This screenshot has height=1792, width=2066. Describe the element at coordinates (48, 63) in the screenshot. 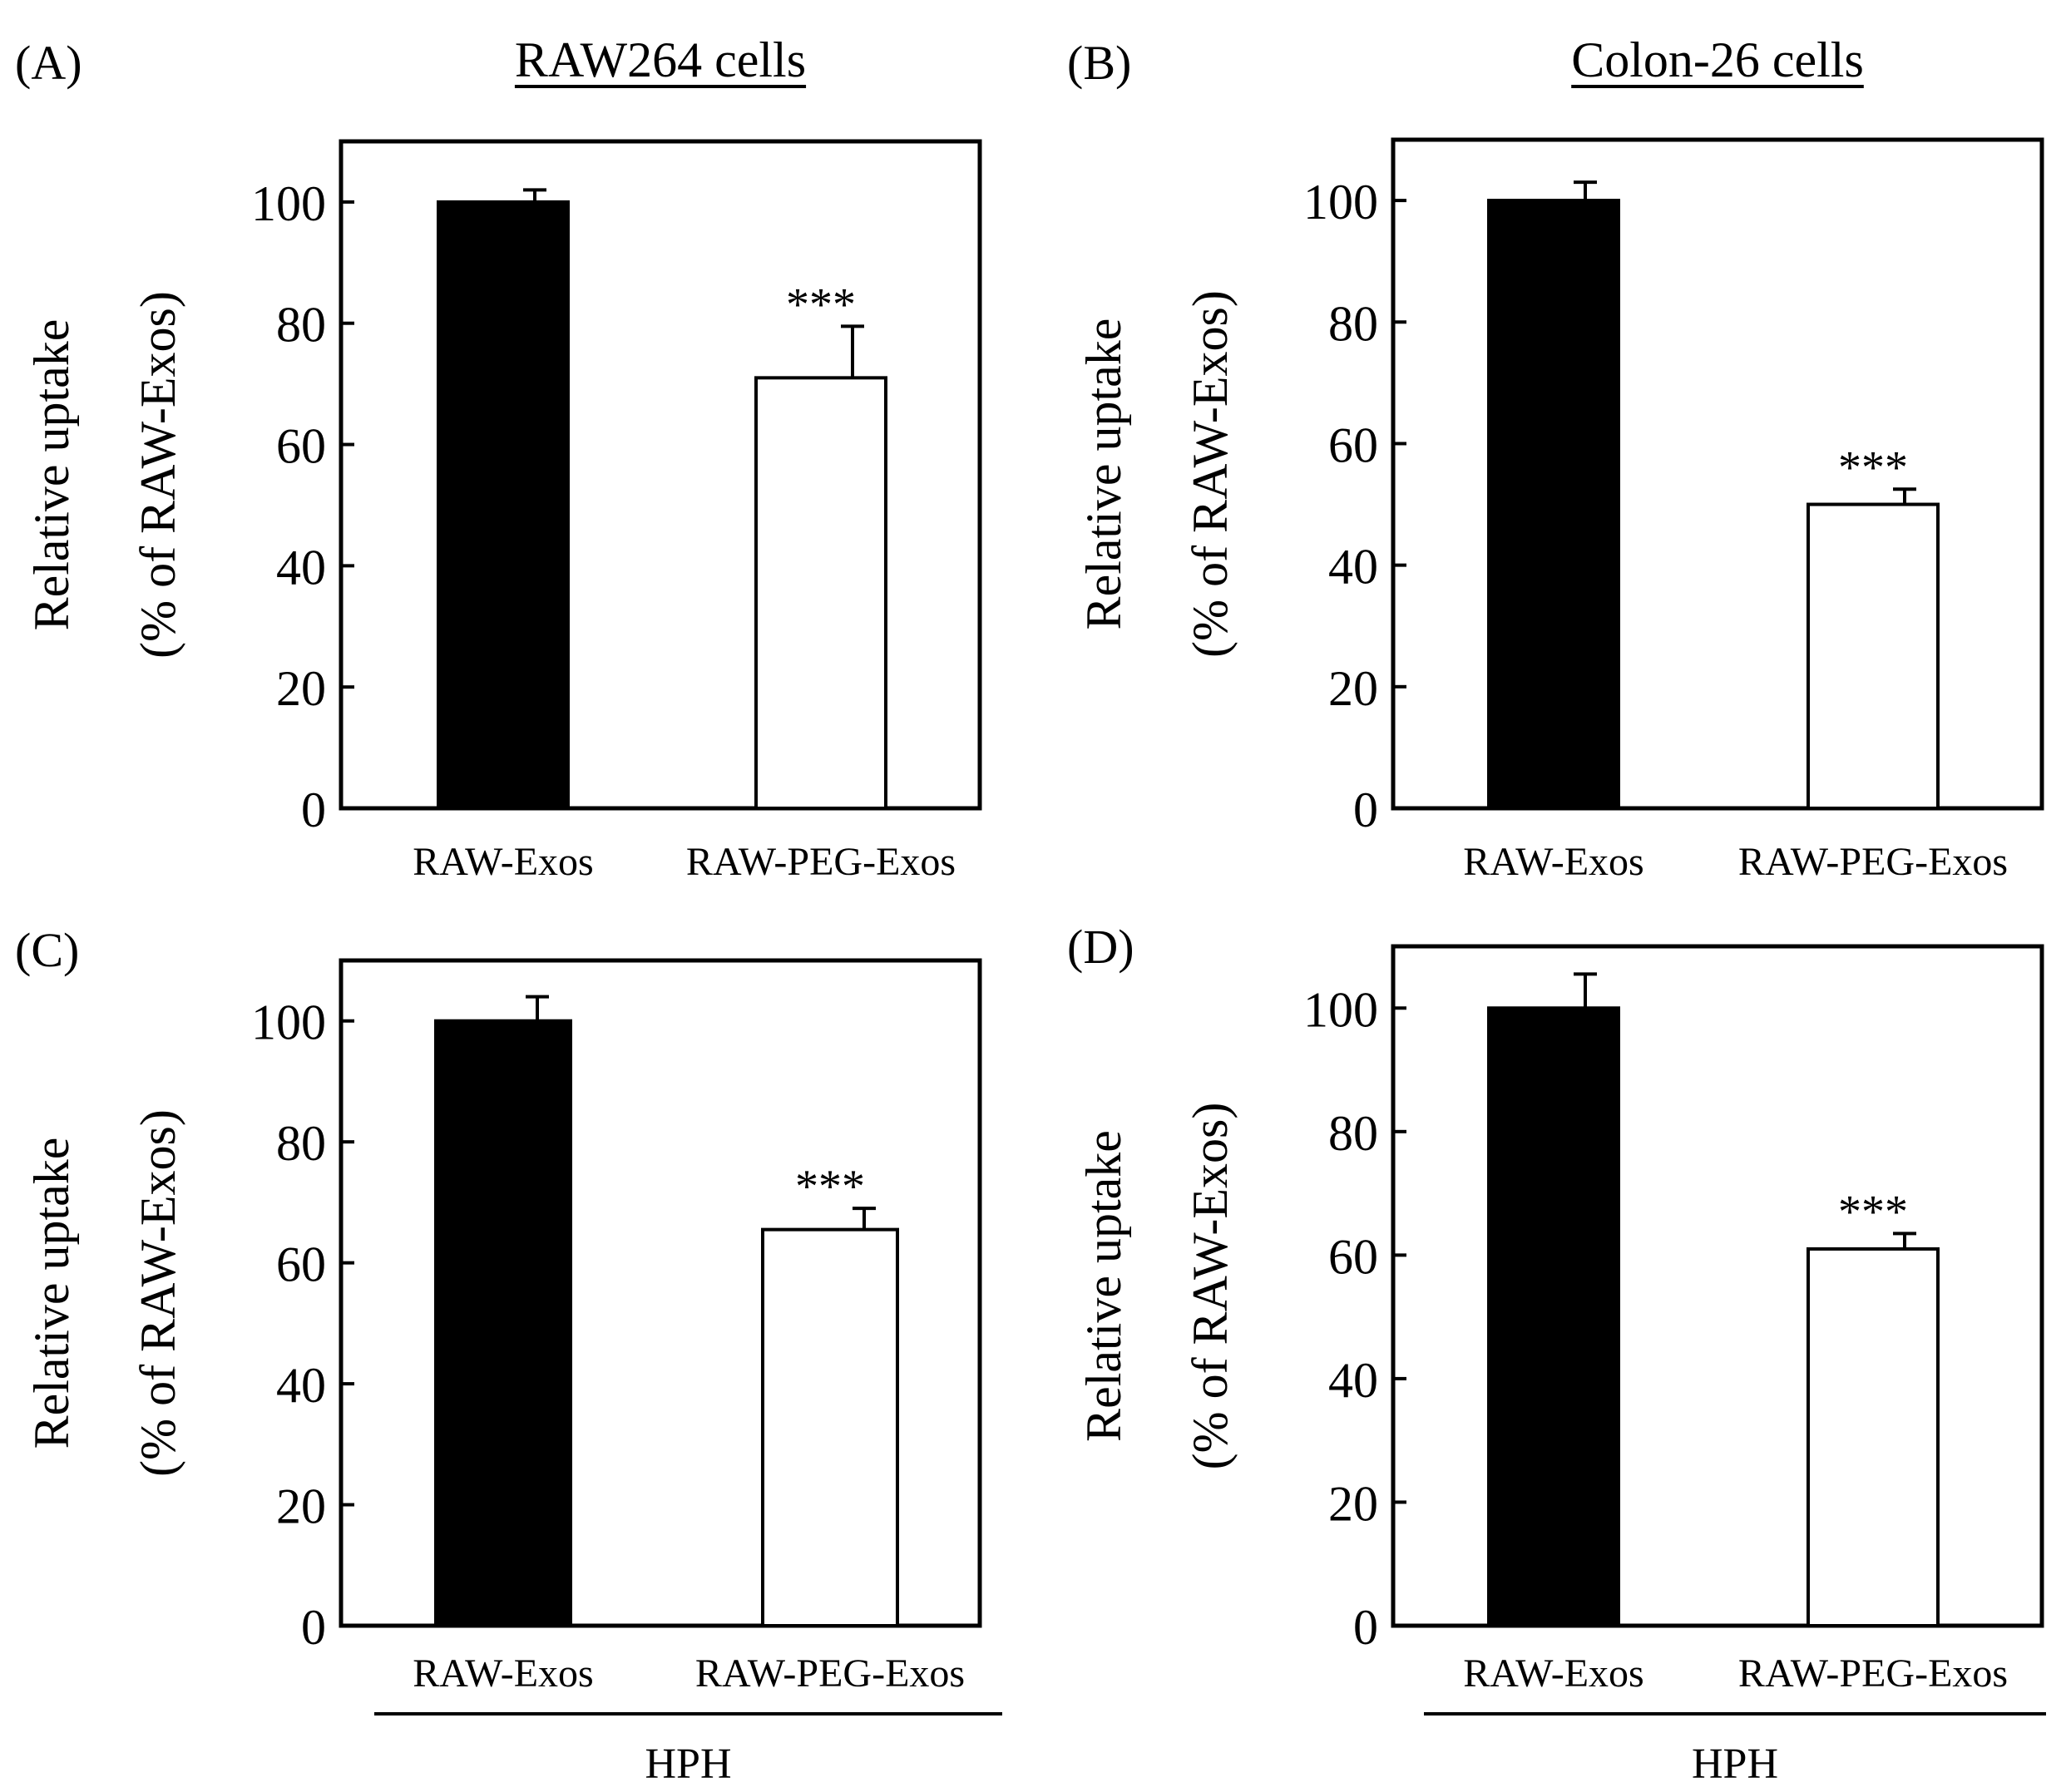

I see `panel-label: (A)` at that location.